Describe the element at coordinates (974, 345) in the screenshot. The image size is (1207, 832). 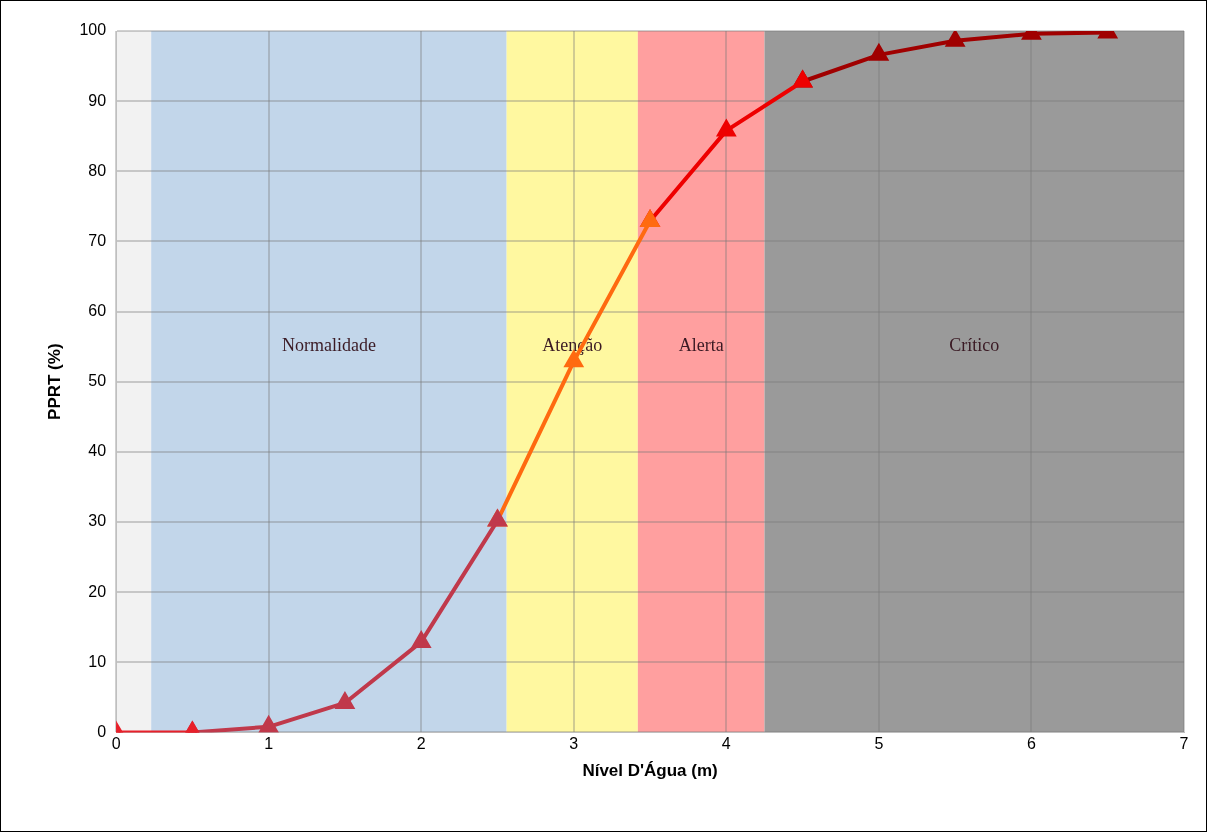
I see `band-label: Crítico` at that location.